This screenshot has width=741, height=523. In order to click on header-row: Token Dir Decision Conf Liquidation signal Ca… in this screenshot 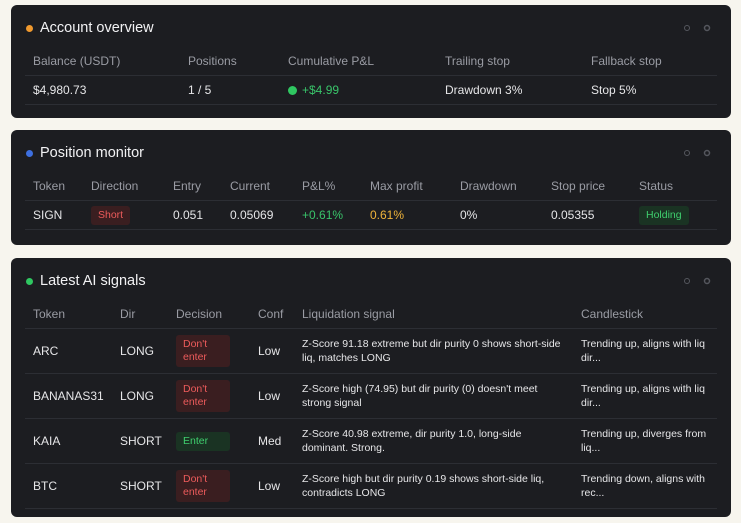, I will do `click(371, 314)`.